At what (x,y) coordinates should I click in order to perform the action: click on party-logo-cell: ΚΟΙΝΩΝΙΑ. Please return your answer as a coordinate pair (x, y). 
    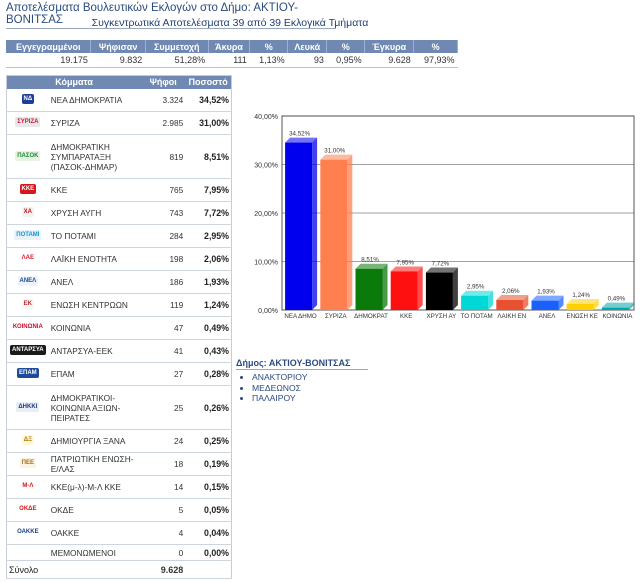
    Looking at the image, I should click on (27, 328).